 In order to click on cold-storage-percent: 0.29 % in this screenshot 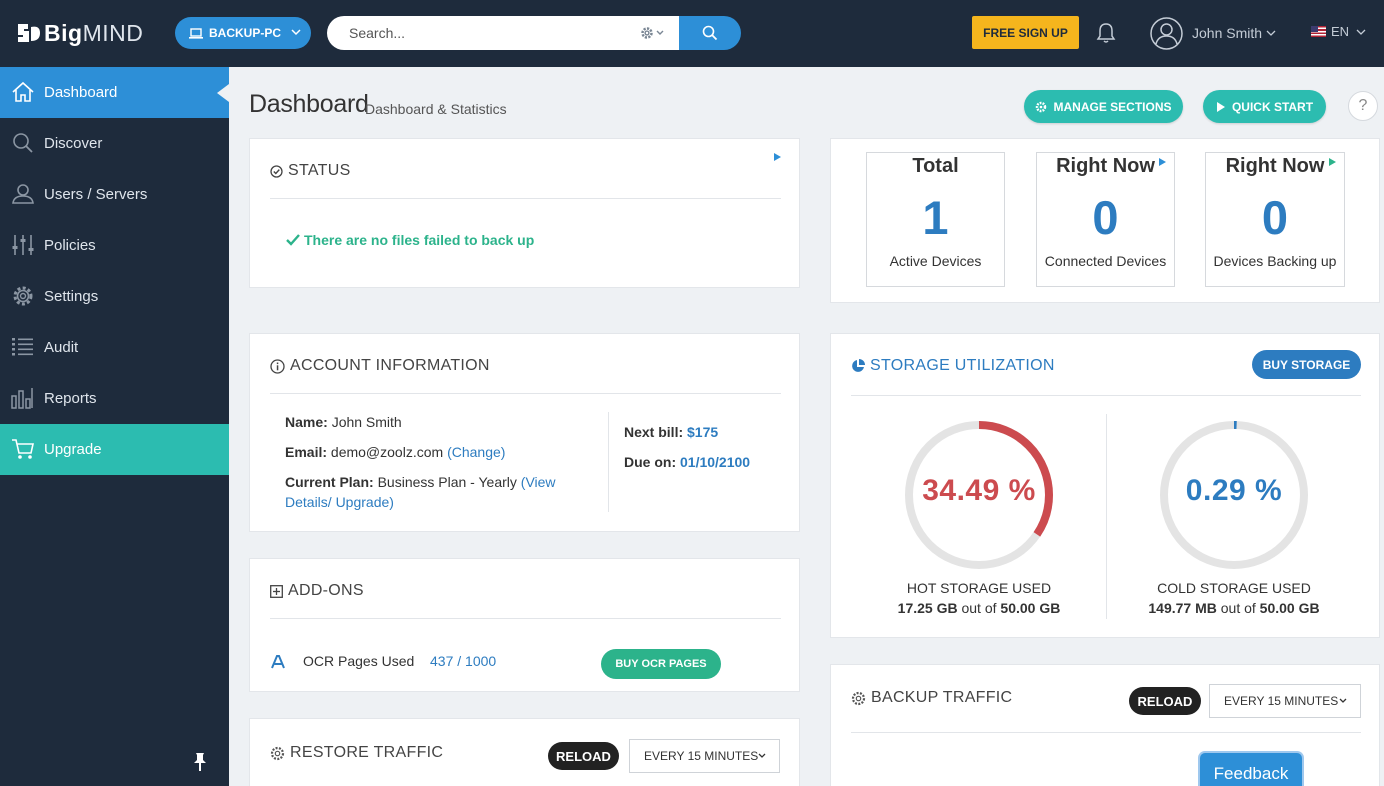, I will do `click(1234, 490)`.